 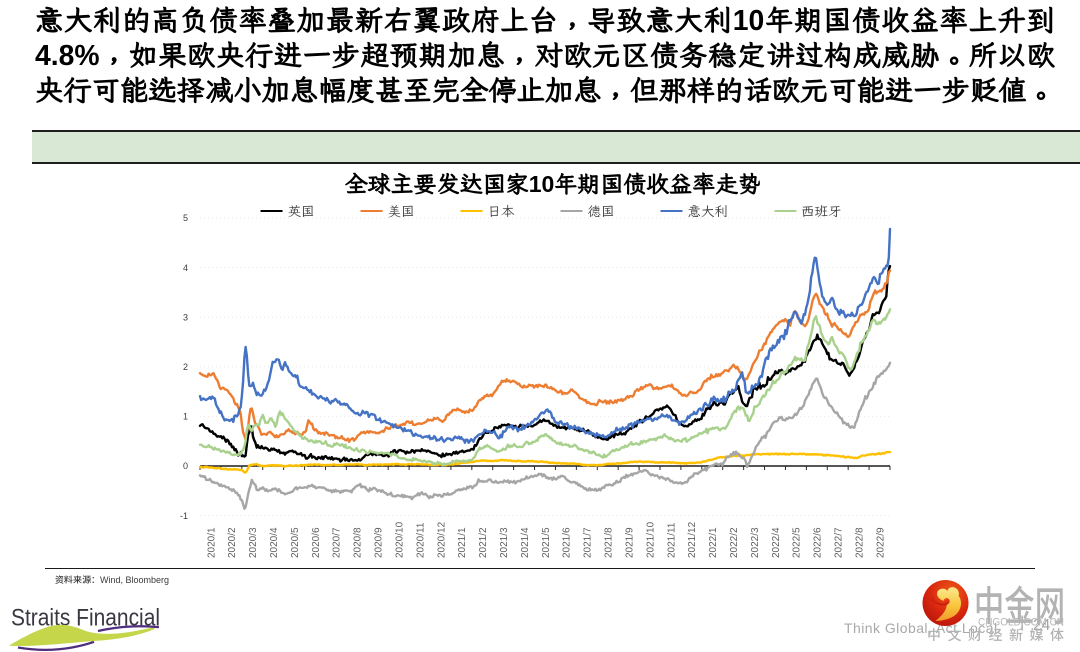 What do you see at coordinates (78, 579) in the screenshot?
I see `source-note-label: 资料来源：` at bounding box center [78, 579].